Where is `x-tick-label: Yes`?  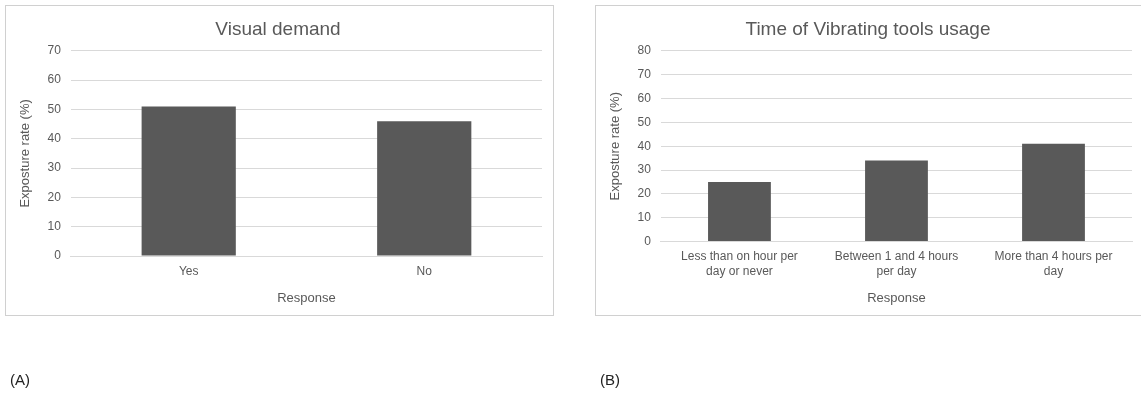
x-tick-label: Yes is located at coordinates (188, 270).